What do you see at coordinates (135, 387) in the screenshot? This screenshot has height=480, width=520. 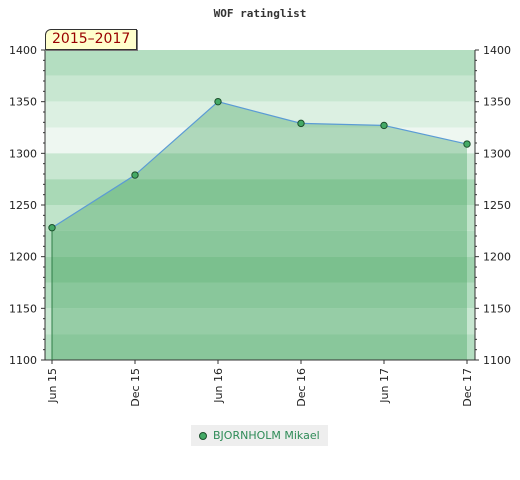 I see `x-tick-label: Dec 15` at bounding box center [135, 387].